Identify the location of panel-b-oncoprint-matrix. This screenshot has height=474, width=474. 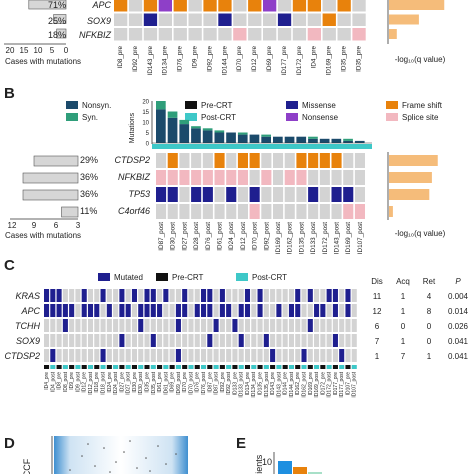
(260, 186).